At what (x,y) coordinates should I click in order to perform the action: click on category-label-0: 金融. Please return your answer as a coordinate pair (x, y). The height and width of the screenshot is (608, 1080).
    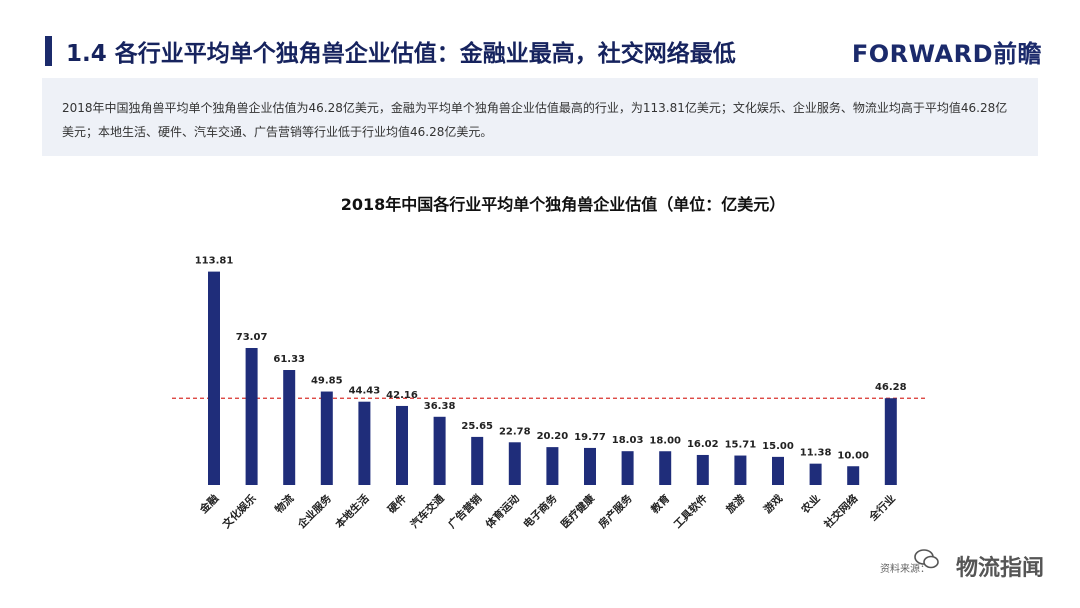
    Looking at the image, I should click on (208, 504).